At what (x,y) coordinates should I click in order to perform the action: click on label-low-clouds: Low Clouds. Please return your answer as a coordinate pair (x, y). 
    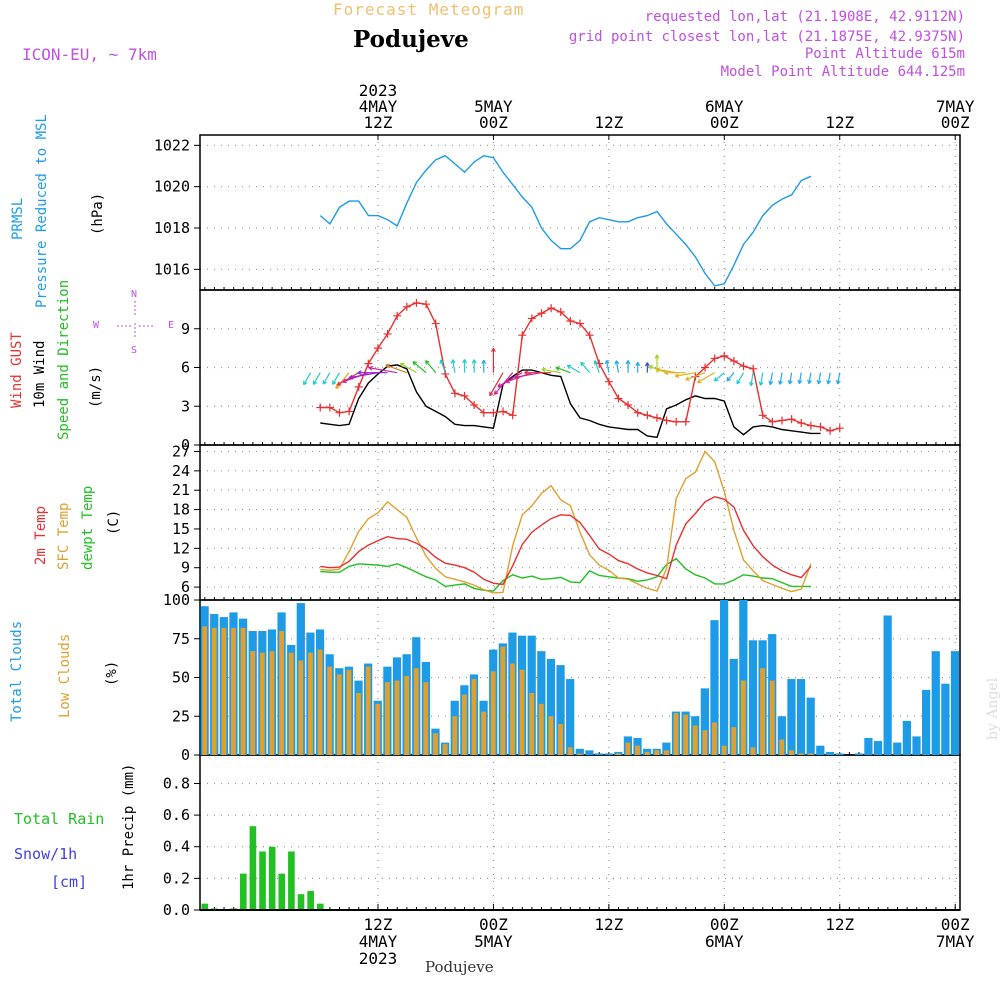
    Looking at the image, I should click on (65, 675).